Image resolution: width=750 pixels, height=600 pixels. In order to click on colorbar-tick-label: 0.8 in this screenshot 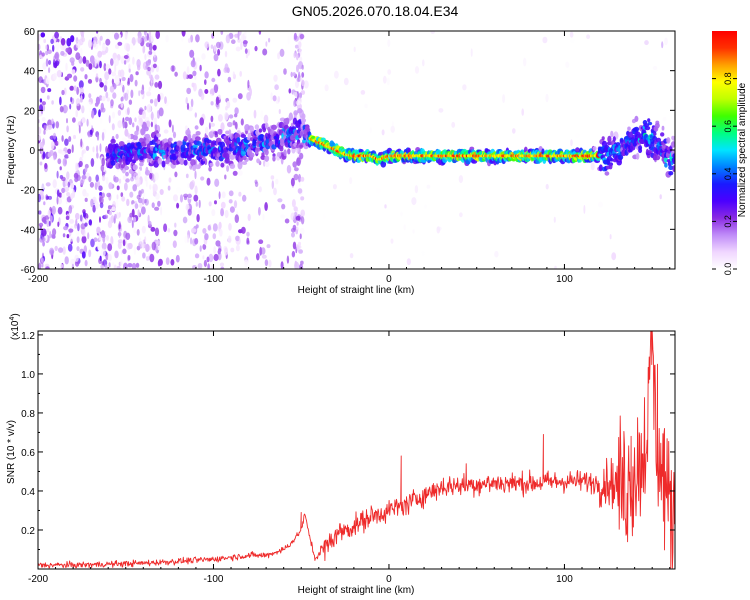, I will do `click(728, 78)`.